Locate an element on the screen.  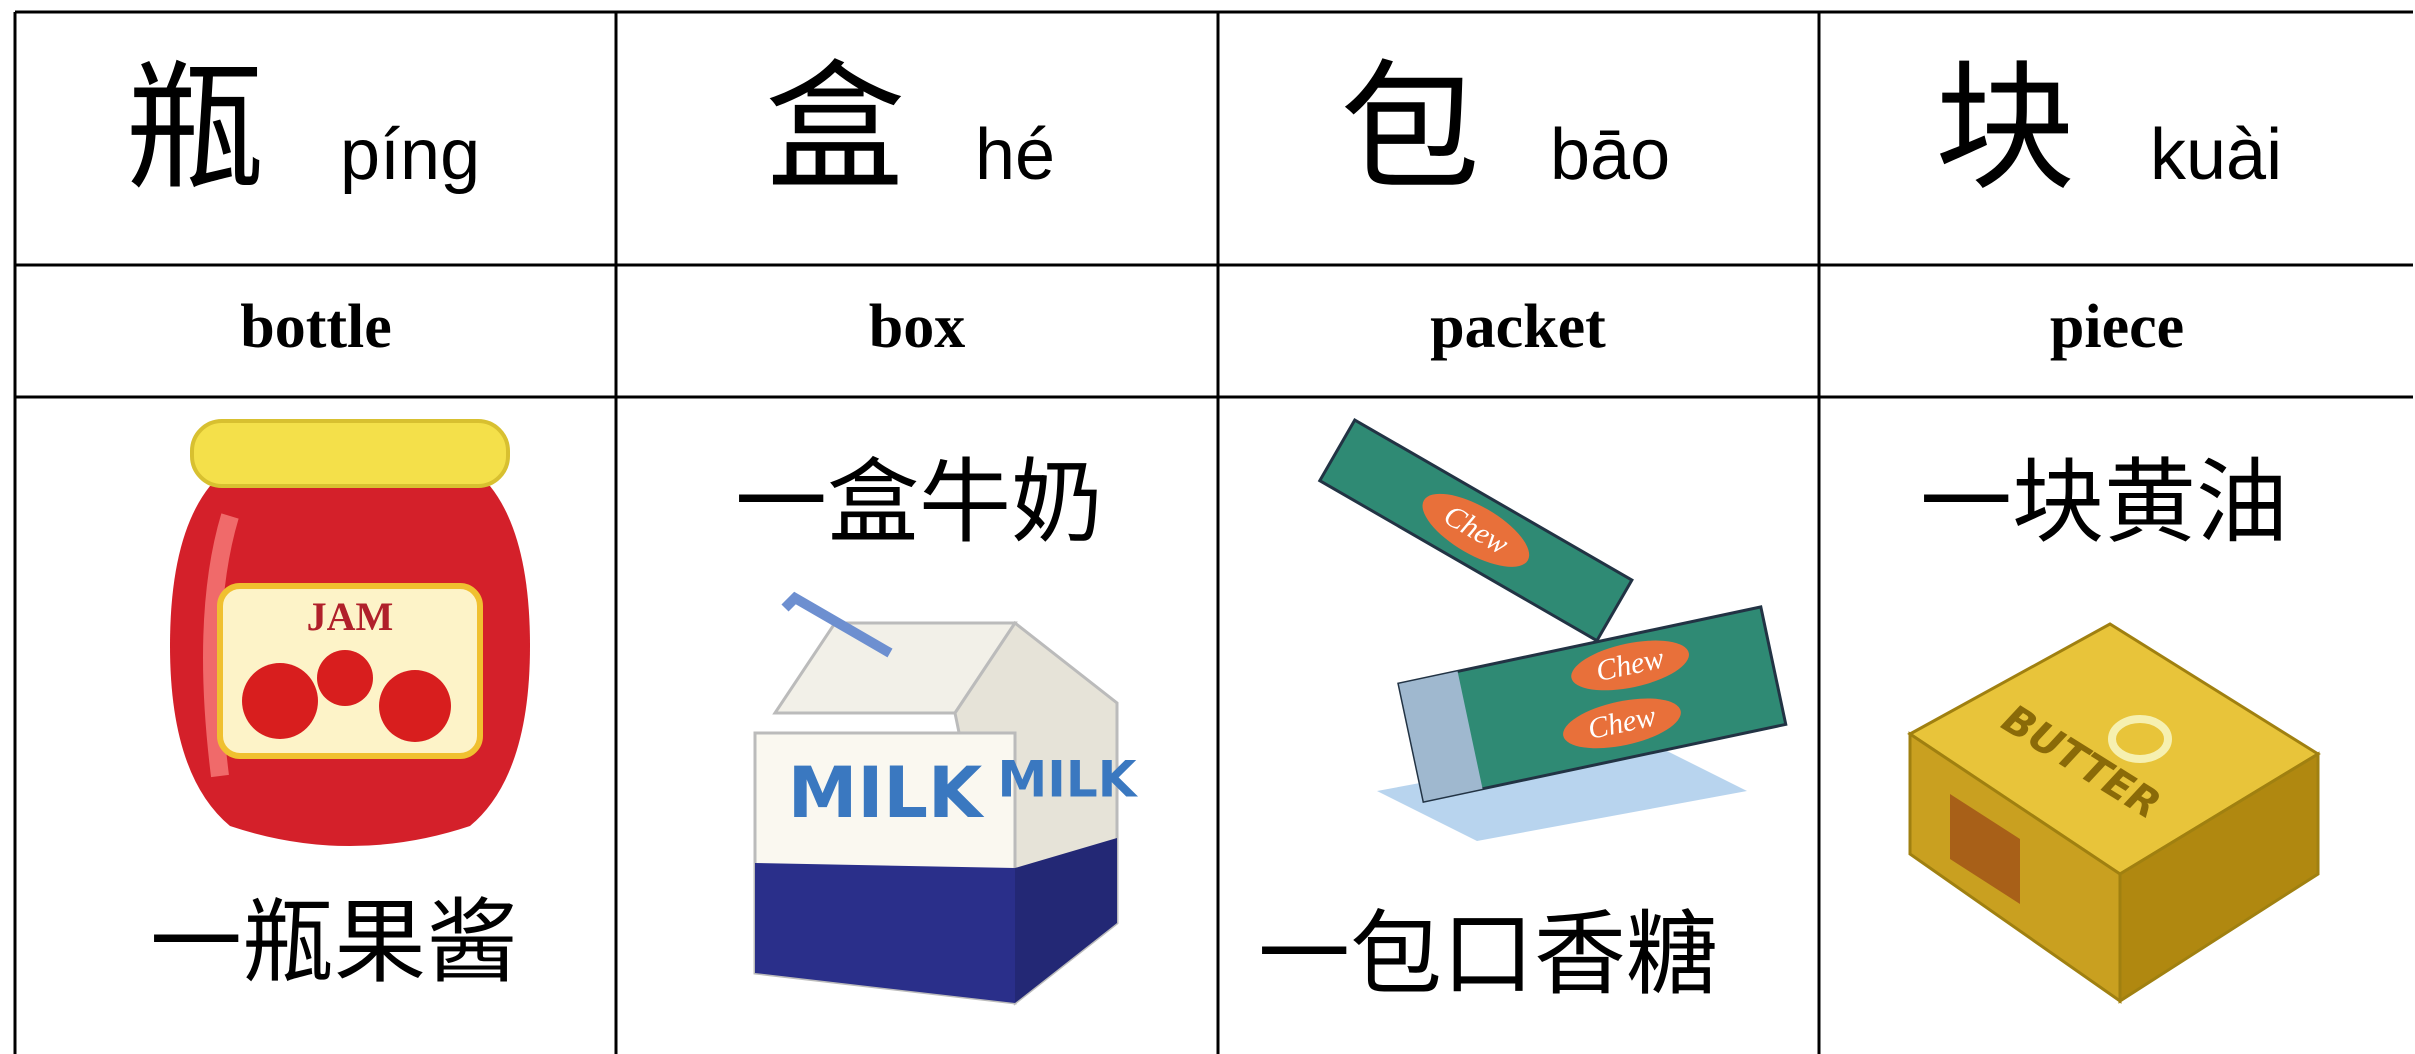
phrase: 一包口香糖 is located at coordinates (1488, 954).